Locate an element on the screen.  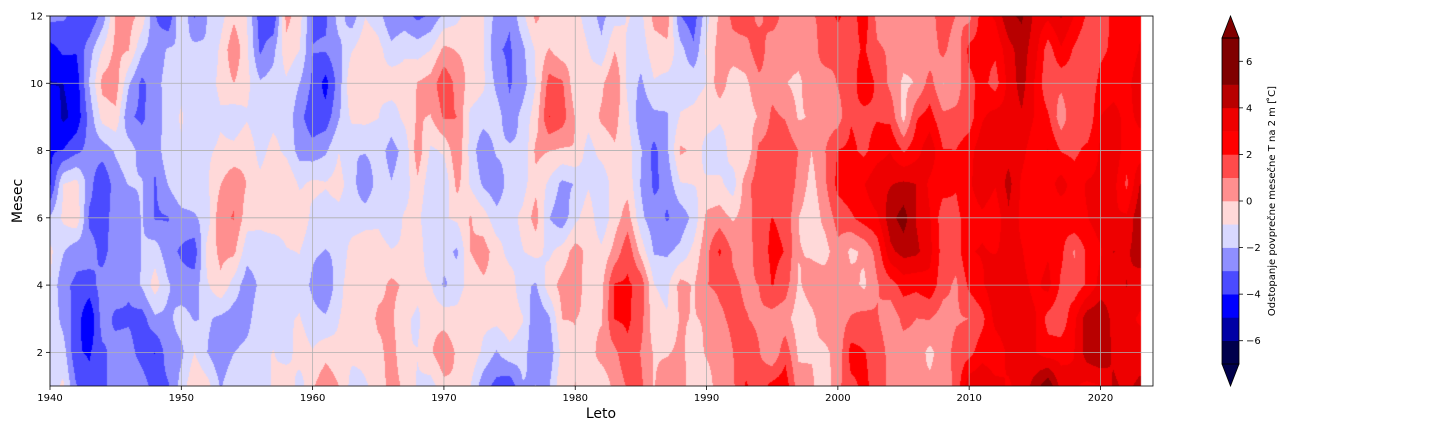
colorbar-tick-label: 0 is located at coordinates (1249, 202).